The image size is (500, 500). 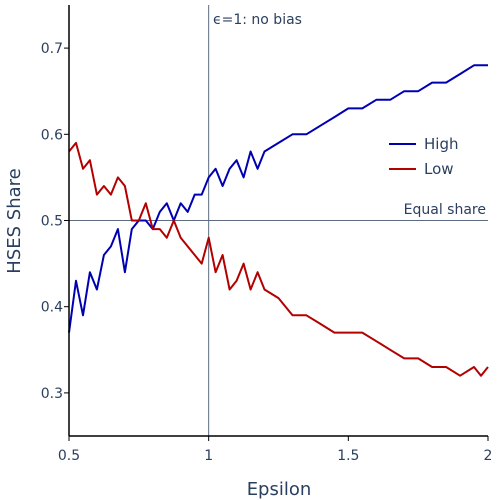 What do you see at coordinates (69, 456) in the screenshot?
I see `x-tick-label: 0.5` at bounding box center [69, 456].